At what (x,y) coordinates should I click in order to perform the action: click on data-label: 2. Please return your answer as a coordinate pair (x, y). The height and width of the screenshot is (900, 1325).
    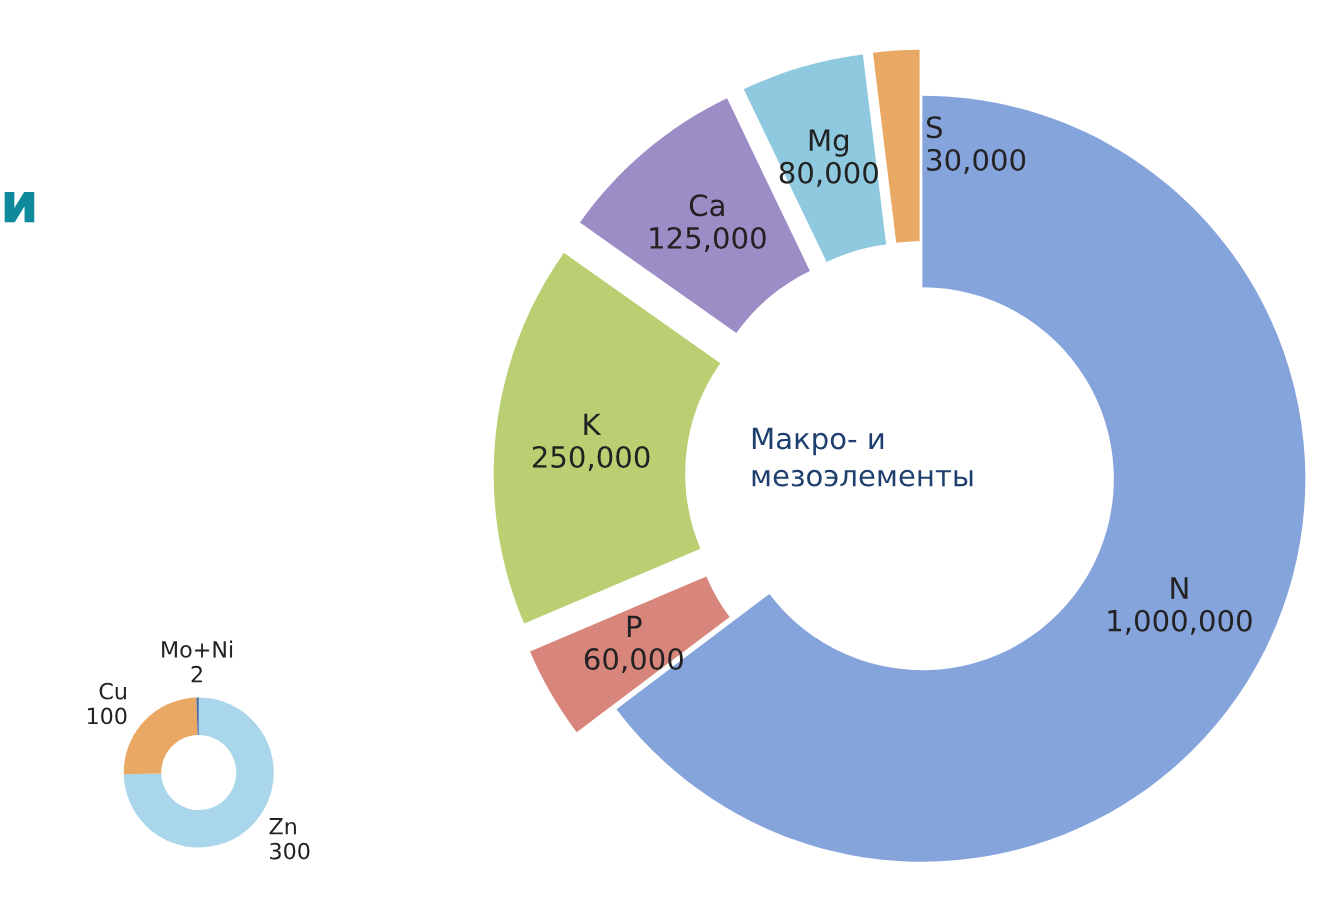
    Looking at the image, I should click on (196, 674).